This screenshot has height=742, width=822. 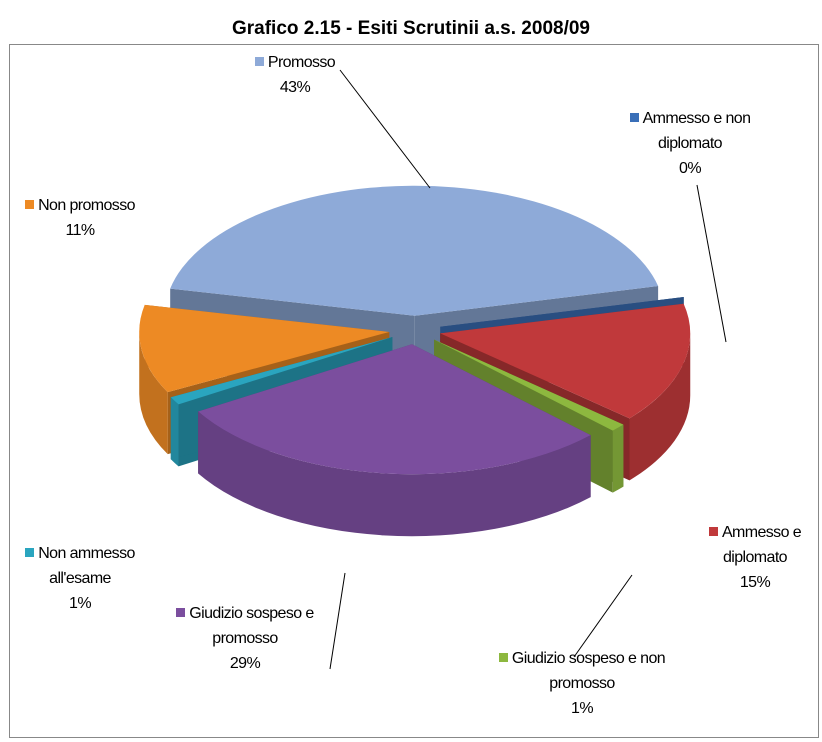 I want to click on value-label: 43%, so click(x=295, y=87).